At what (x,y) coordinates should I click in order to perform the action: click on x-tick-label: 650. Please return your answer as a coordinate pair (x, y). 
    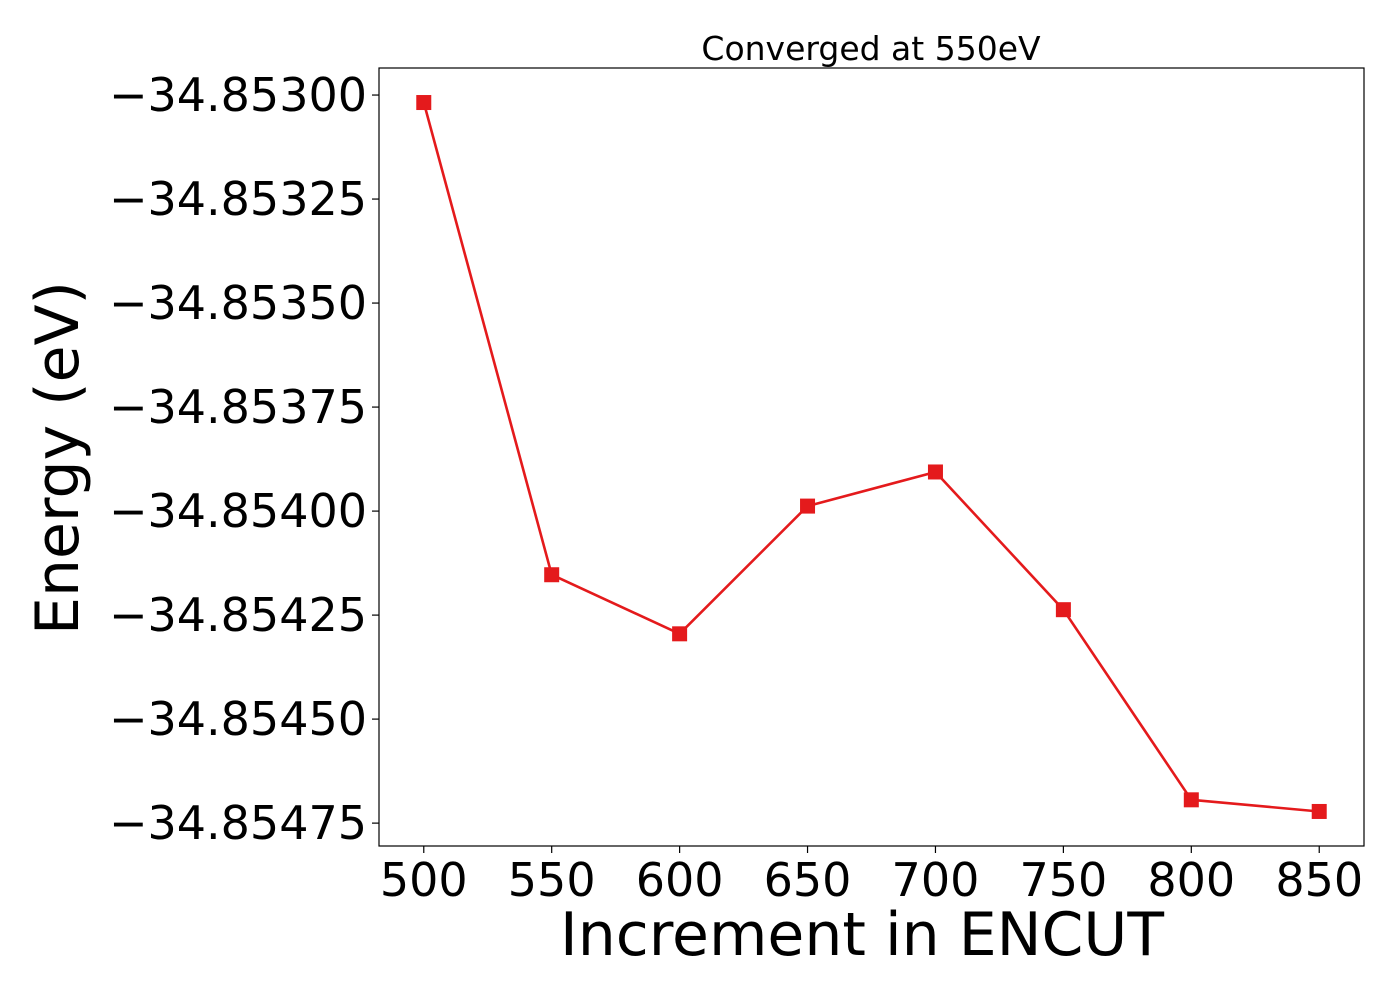
    Looking at the image, I should click on (808, 880).